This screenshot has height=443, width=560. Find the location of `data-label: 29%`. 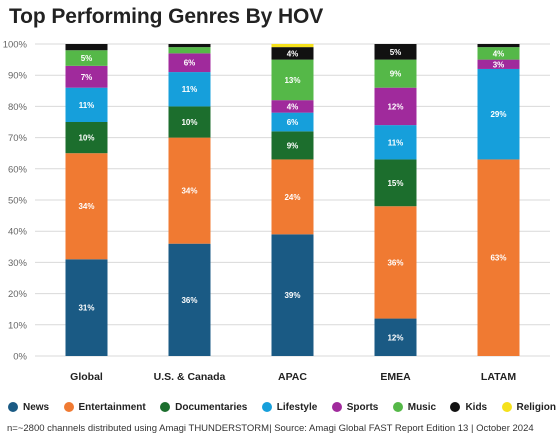

data-label: 29% is located at coordinates (498, 114).